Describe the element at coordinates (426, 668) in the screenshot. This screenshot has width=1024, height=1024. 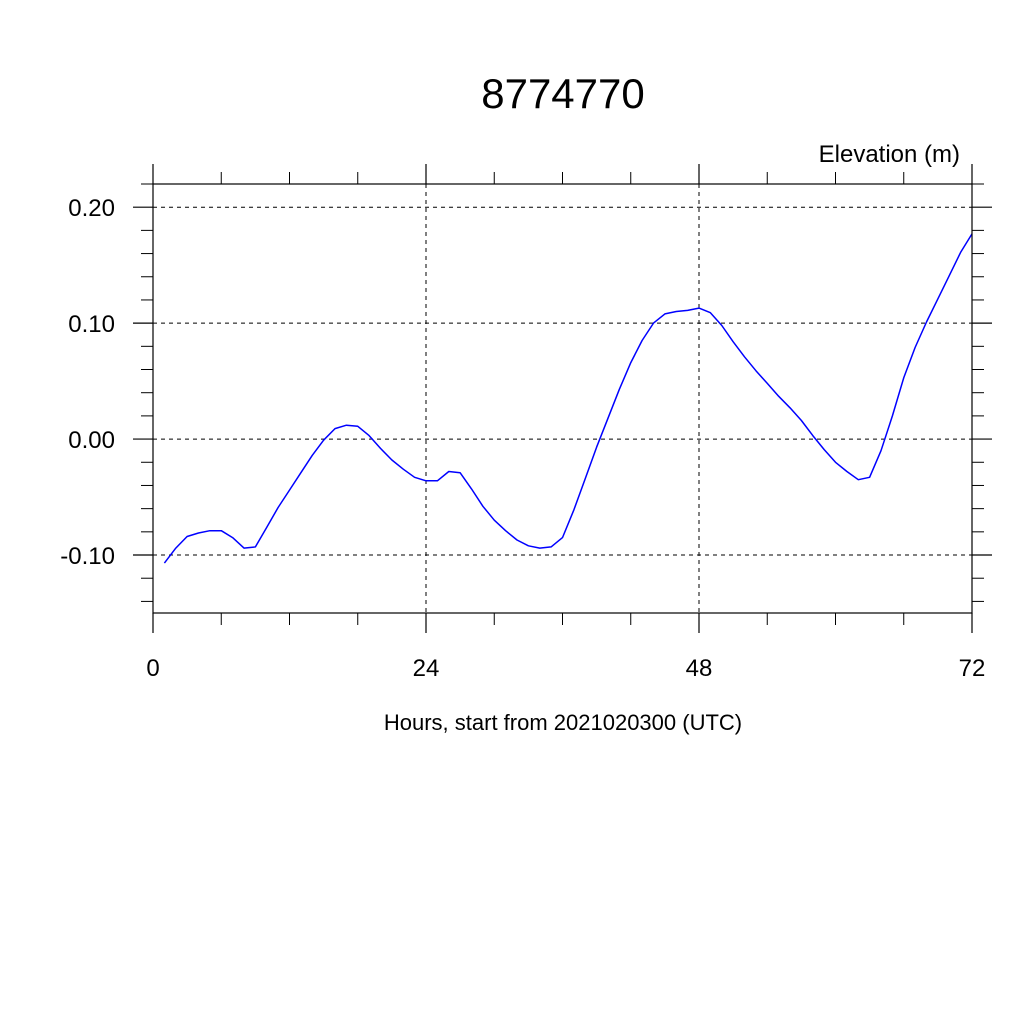
I see `x-tick-label: 24` at that location.